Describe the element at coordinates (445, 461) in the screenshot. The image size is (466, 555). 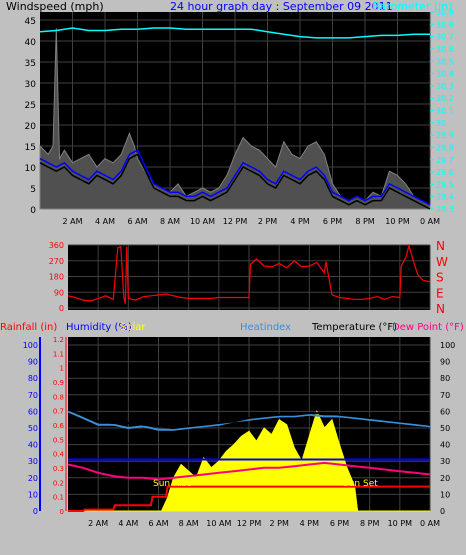
I see `temperature-tick-label: 30` at that location.